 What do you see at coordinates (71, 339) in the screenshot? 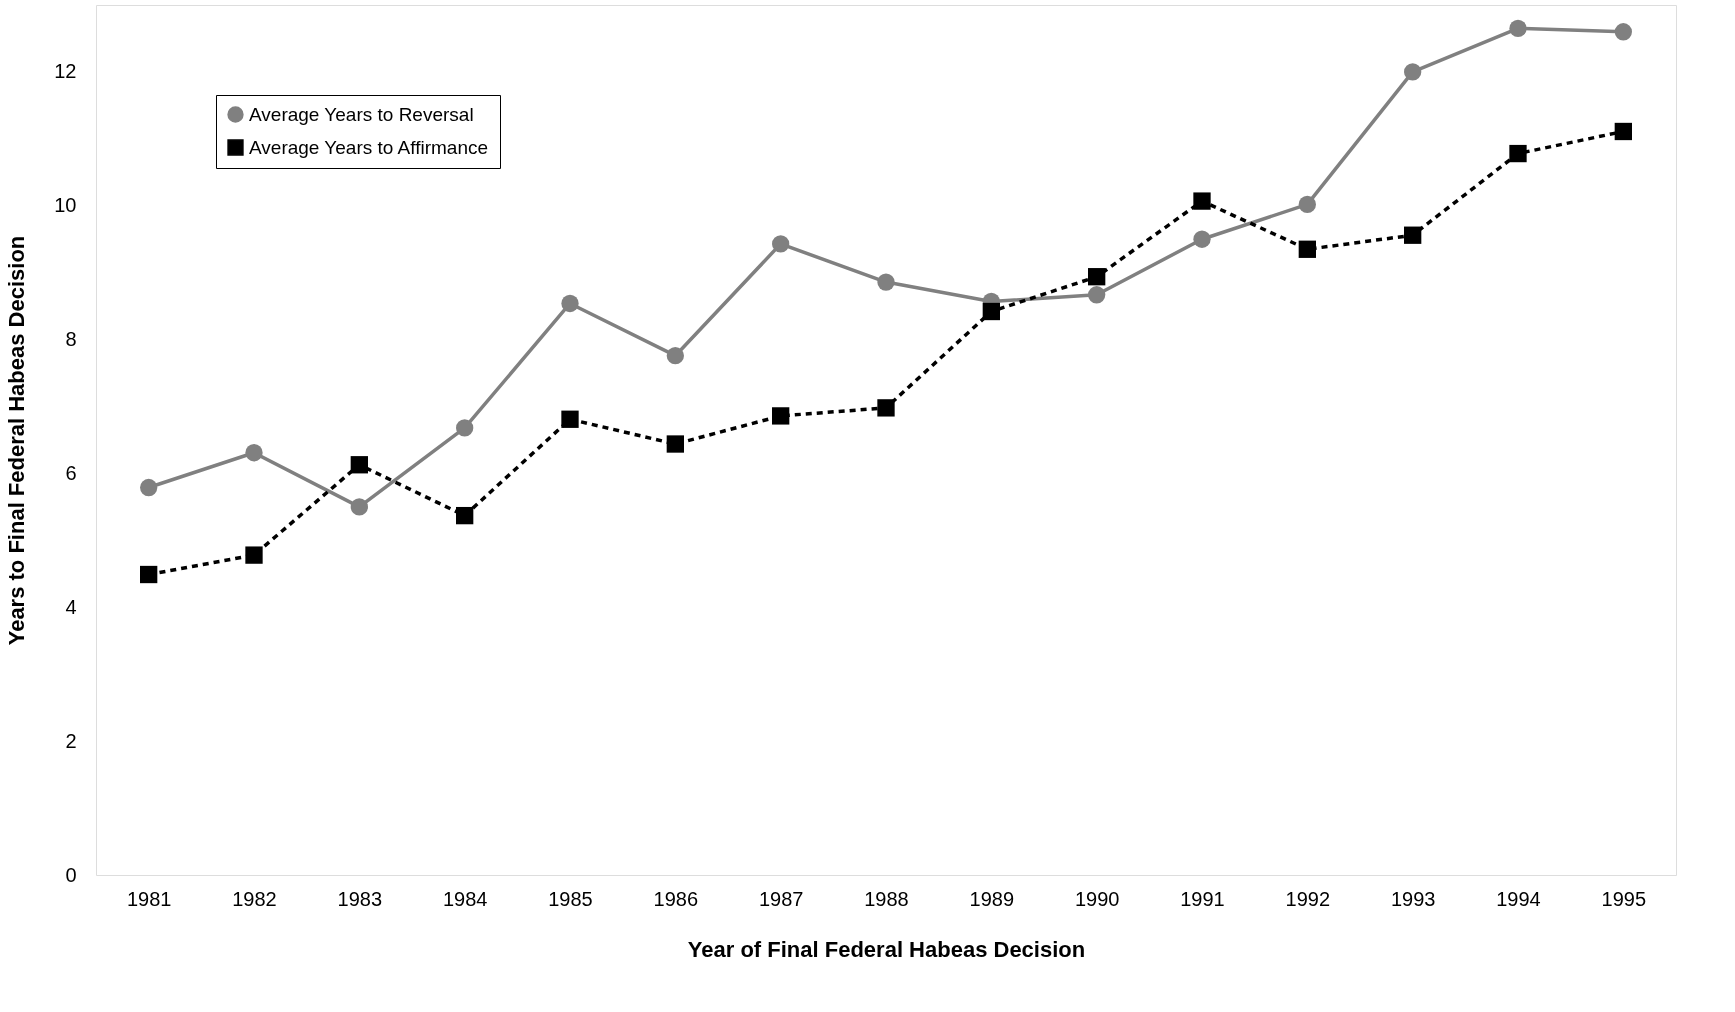
I see `y-tick-label: 8` at bounding box center [71, 339].